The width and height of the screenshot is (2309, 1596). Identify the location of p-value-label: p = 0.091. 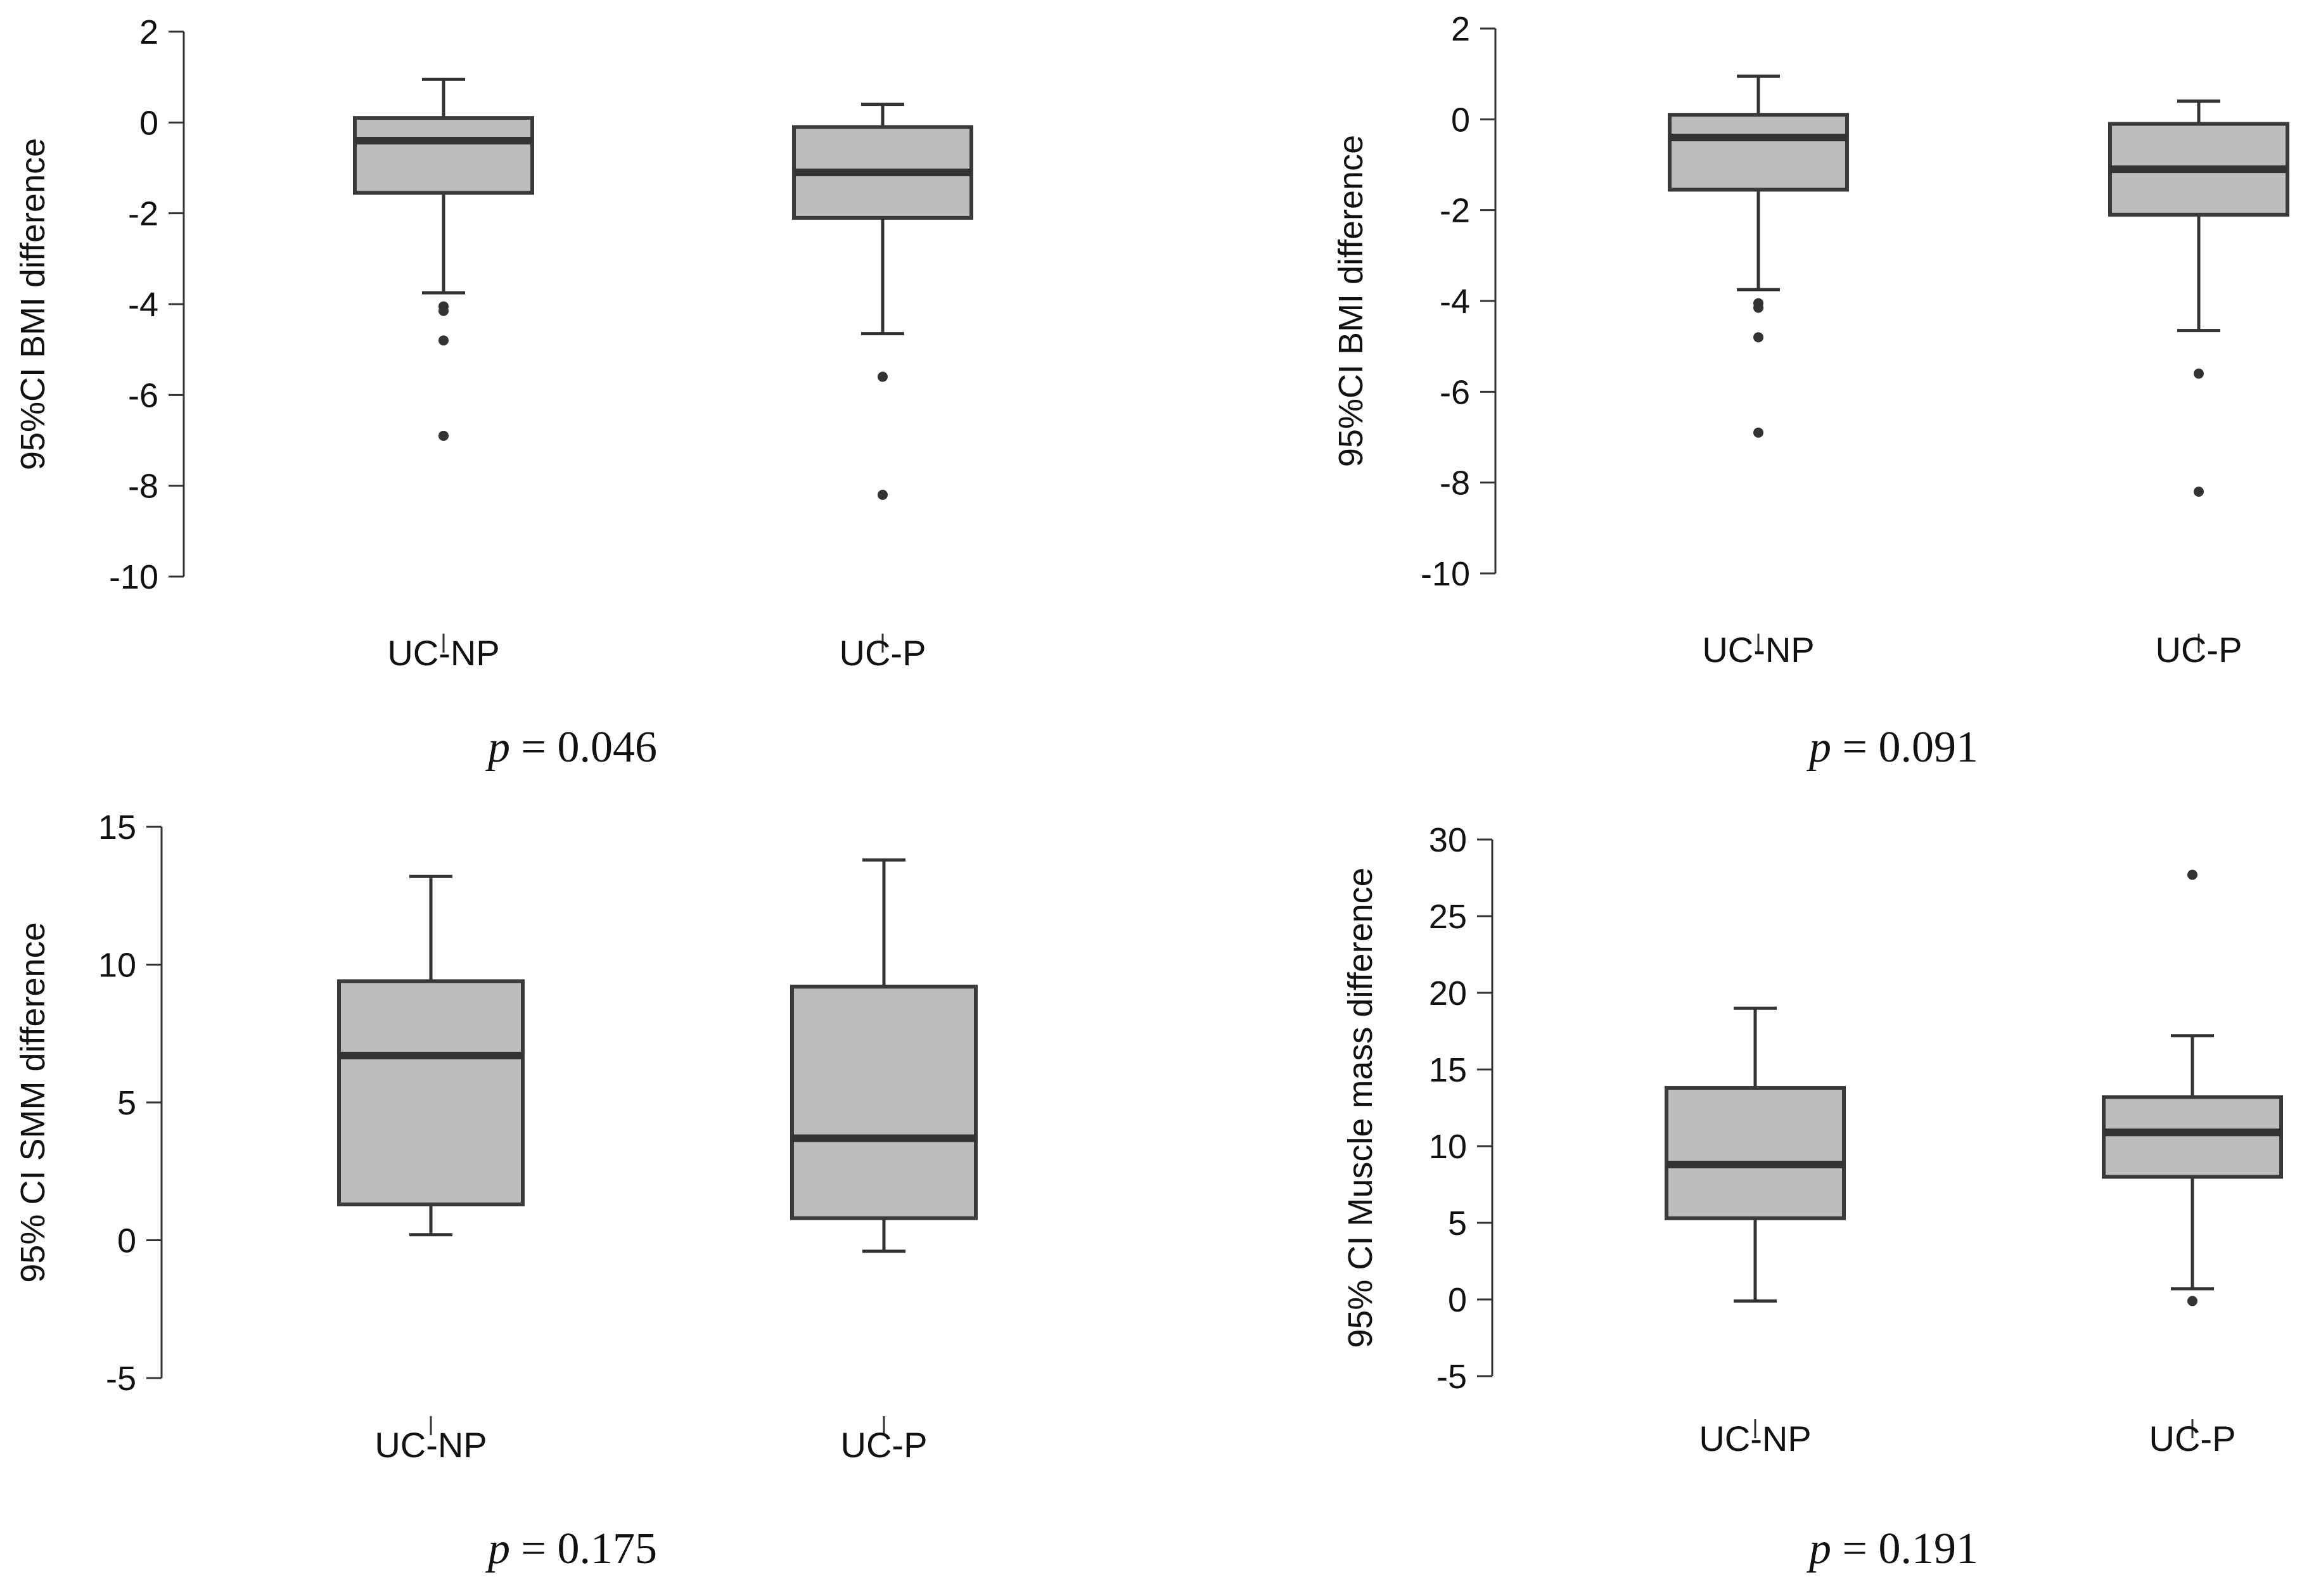
(1893, 747).